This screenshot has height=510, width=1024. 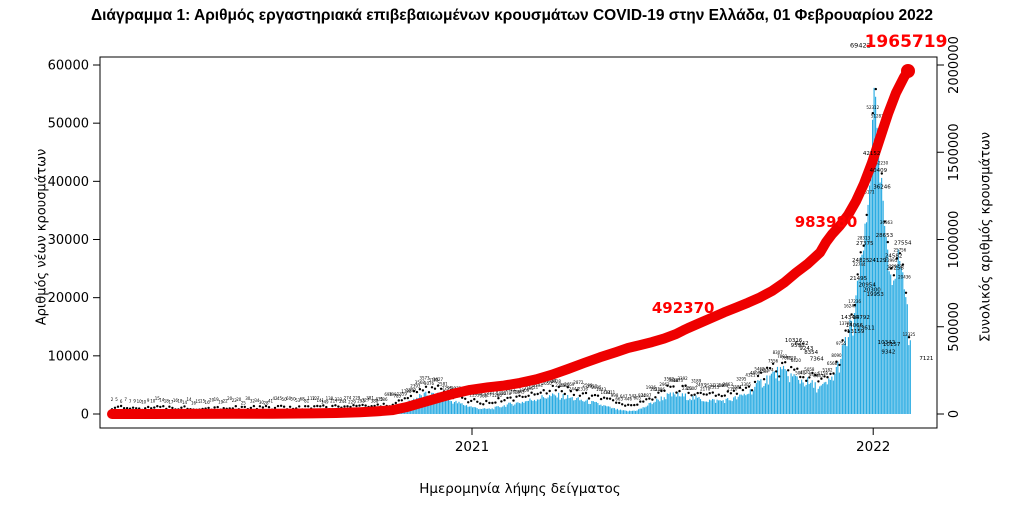 I want to click on scatter-value-label: 327, so click(x=366, y=399).